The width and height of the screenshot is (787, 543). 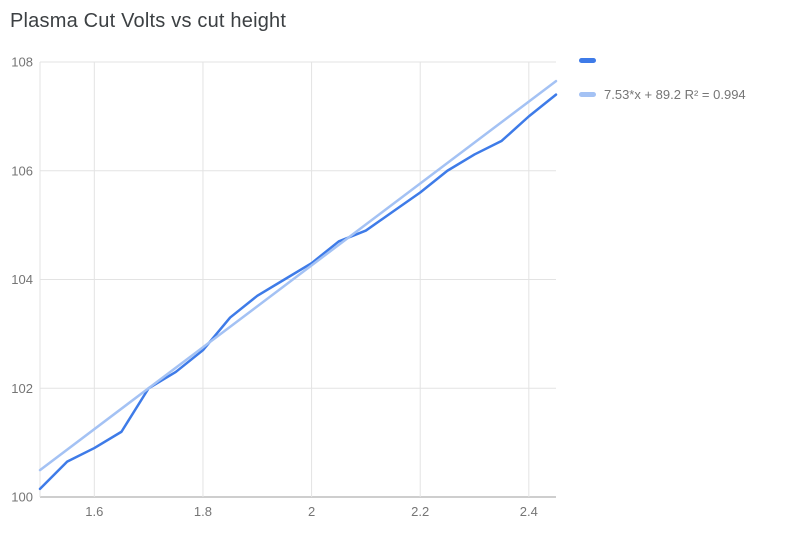 I want to click on trendline-legend-label: 7.53*x + 89.2 R² = 0.994, so click(x=675, y=94).